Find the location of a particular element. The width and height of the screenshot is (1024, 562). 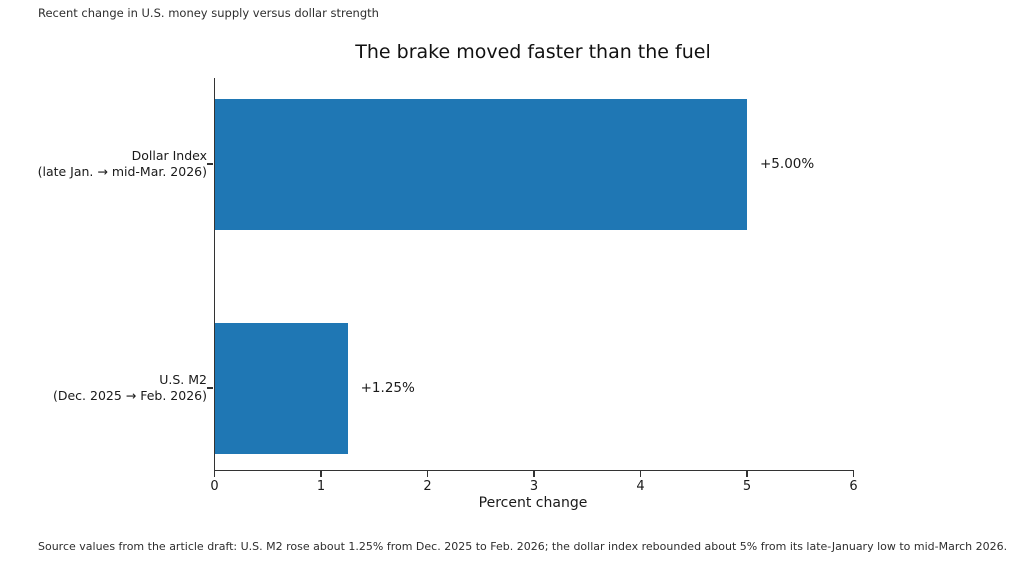

x-tick-label: 5 is located at coordinates (747, 486).